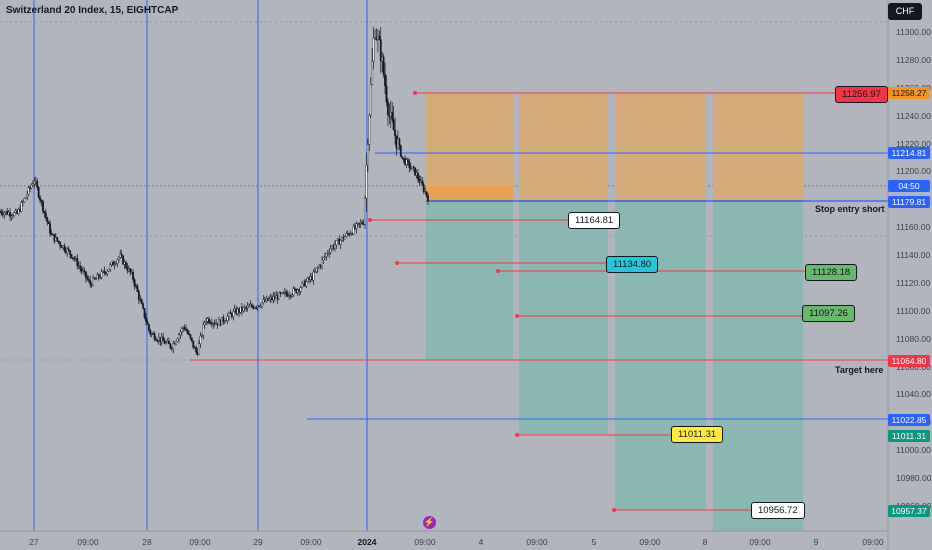  I want to click on price-label-green-2: 11097.26, so click(828, 313).